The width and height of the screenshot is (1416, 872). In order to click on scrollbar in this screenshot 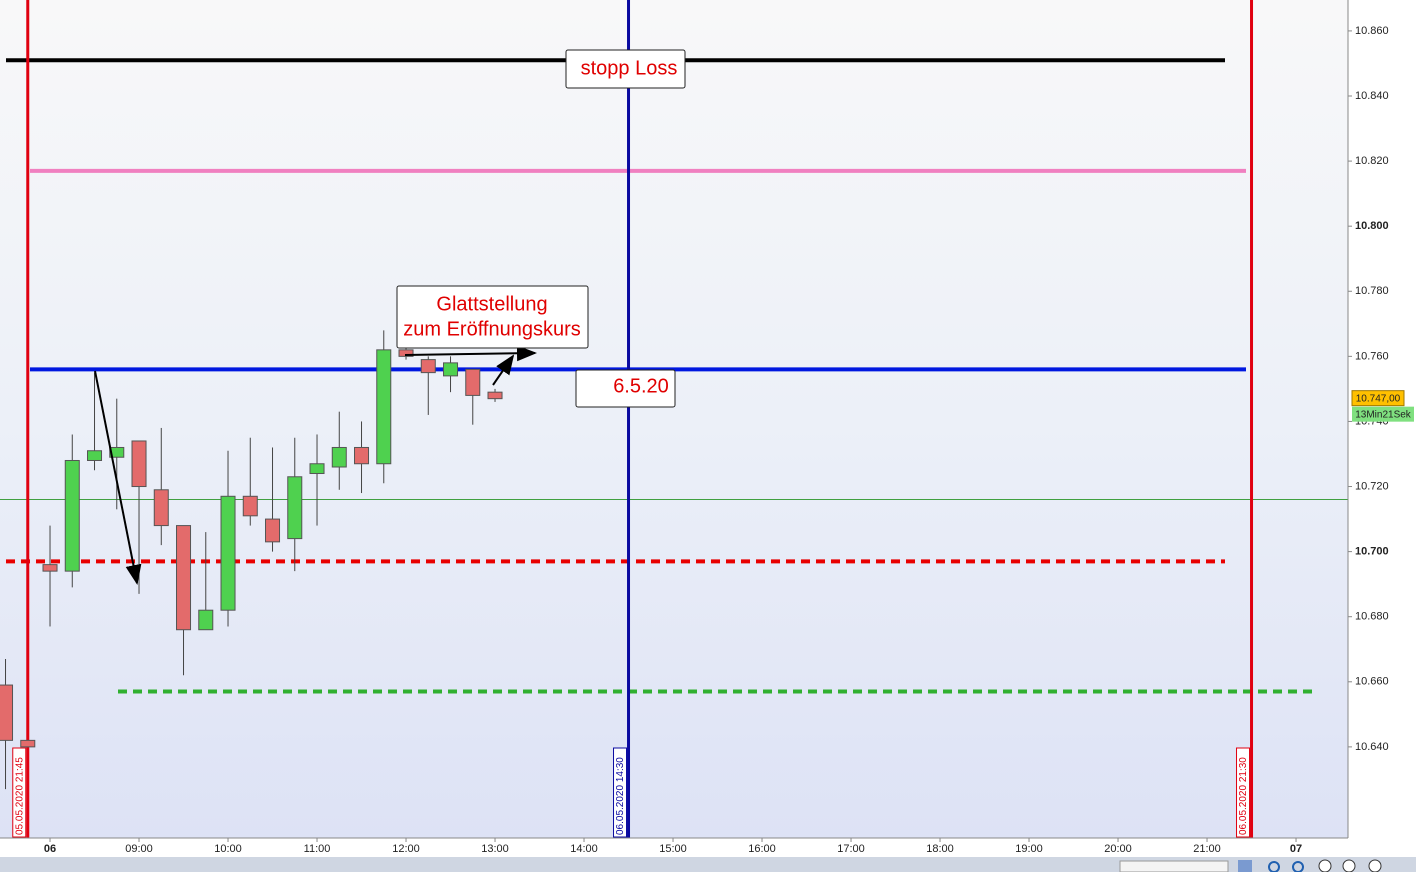, I will do `click(1174, 866)`.